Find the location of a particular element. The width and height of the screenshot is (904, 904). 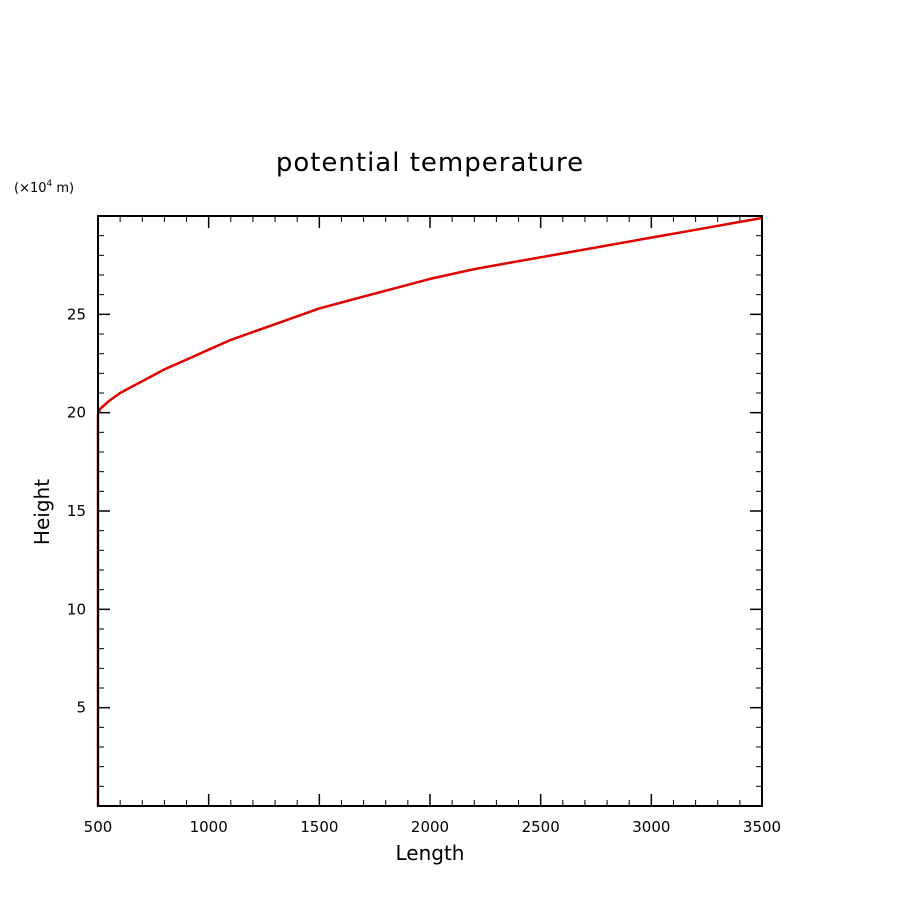

y-unit-suffix: m) is located at coordinates (63, 188).